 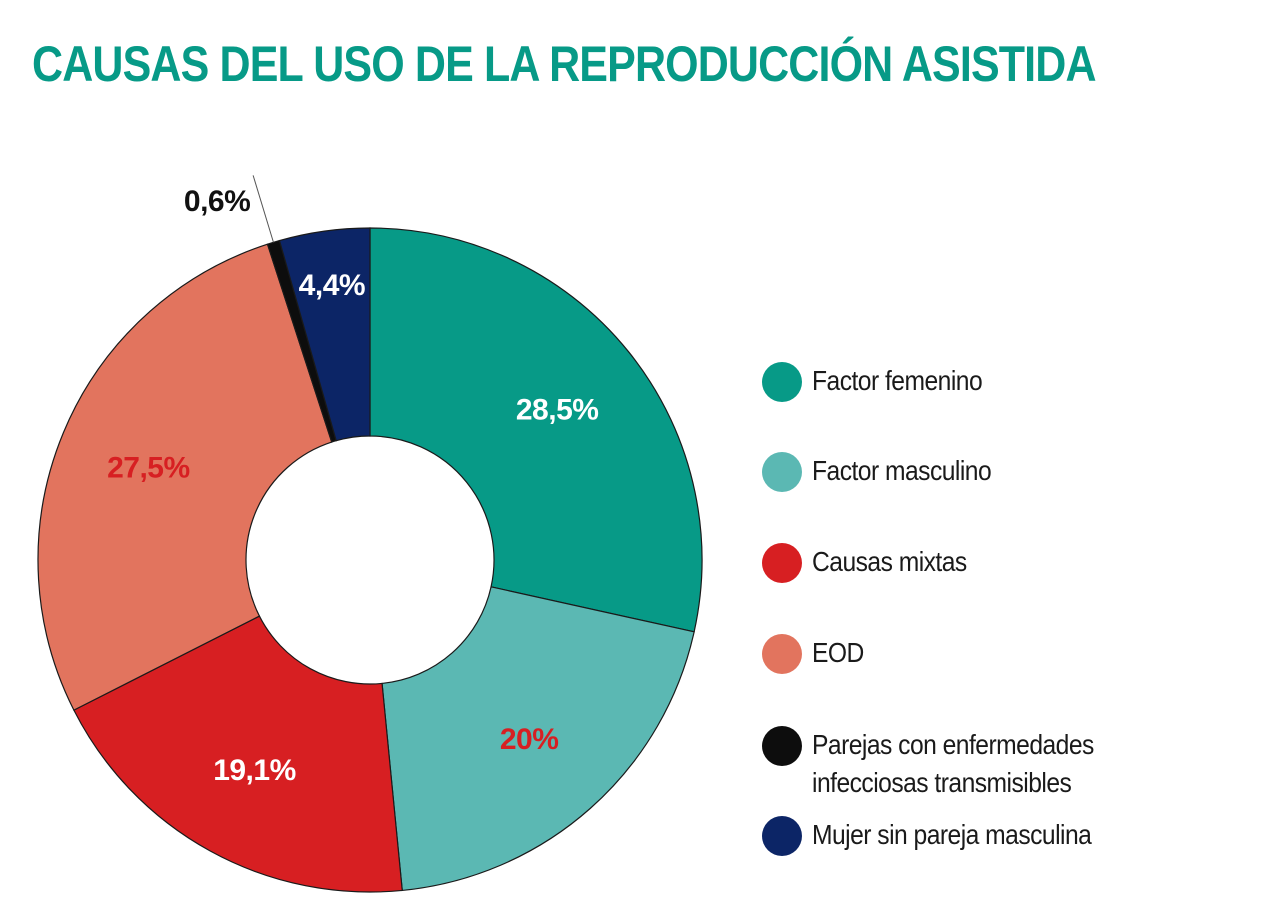 What do you see at coordinates (942, 782) in the screenshot?
I see `legend-label-line: infecciosas transmisibles` at bounding box center [942, 782].